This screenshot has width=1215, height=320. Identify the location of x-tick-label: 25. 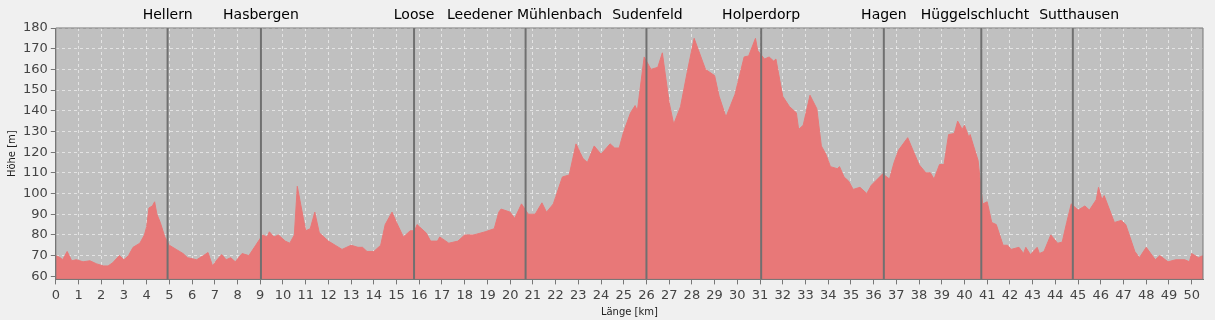
(623, 294).